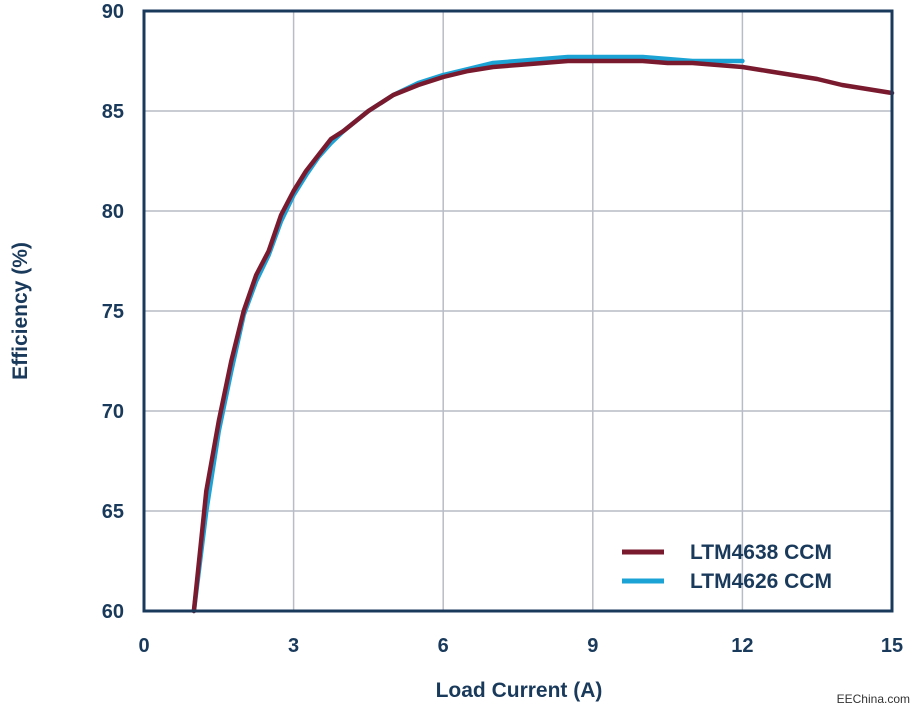  I want to click on x-tick-label-12: 12, so click(742, 646).